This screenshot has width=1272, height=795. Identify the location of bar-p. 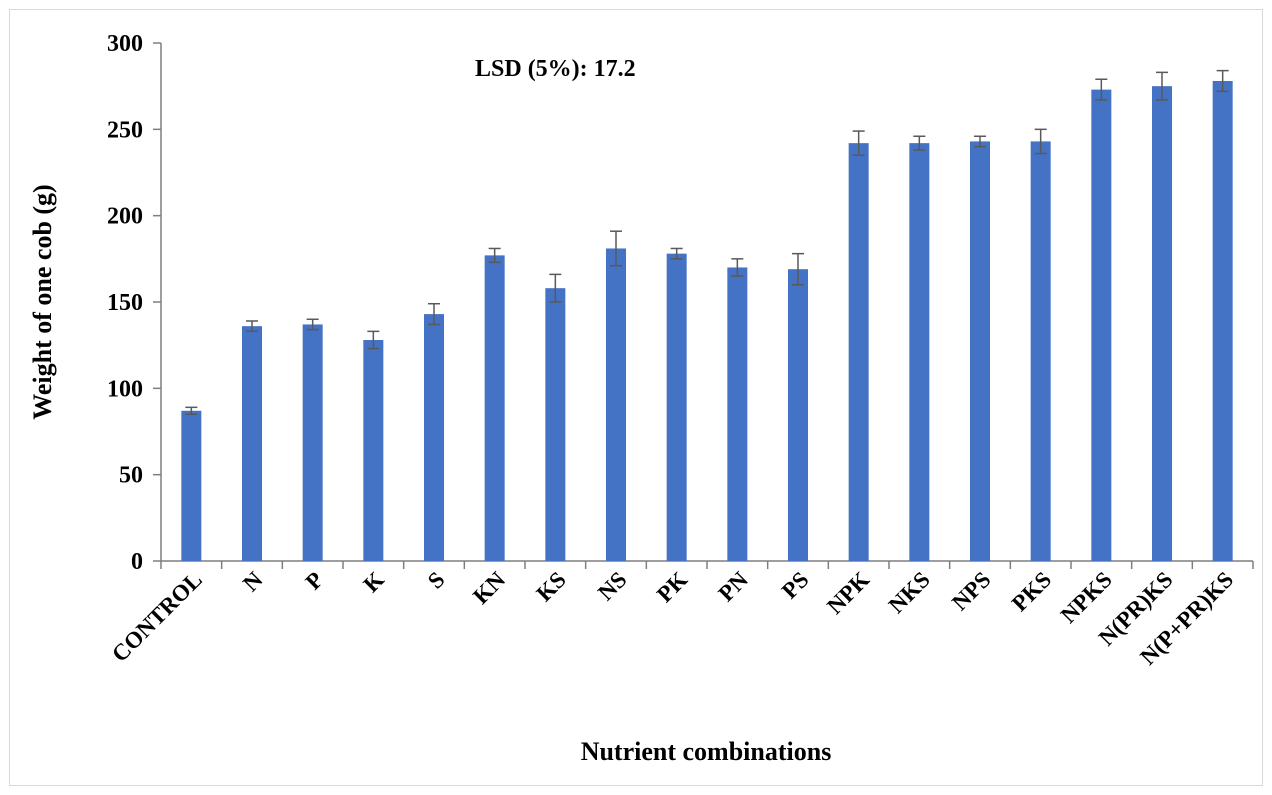
(312, 442).